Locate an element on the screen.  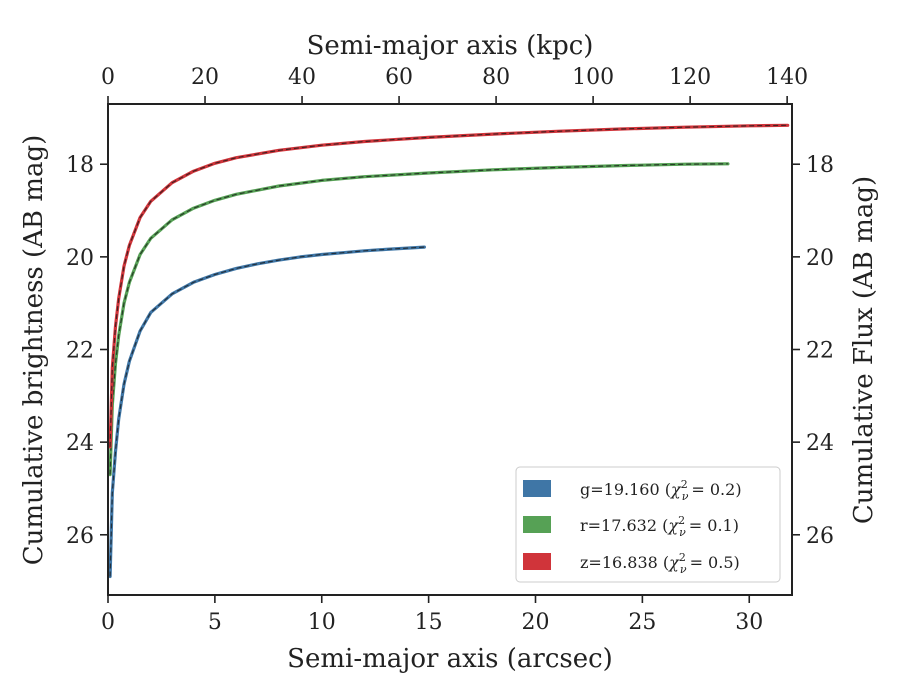
legend-chi-sub-r: ν is located at coordinates (682, 532).